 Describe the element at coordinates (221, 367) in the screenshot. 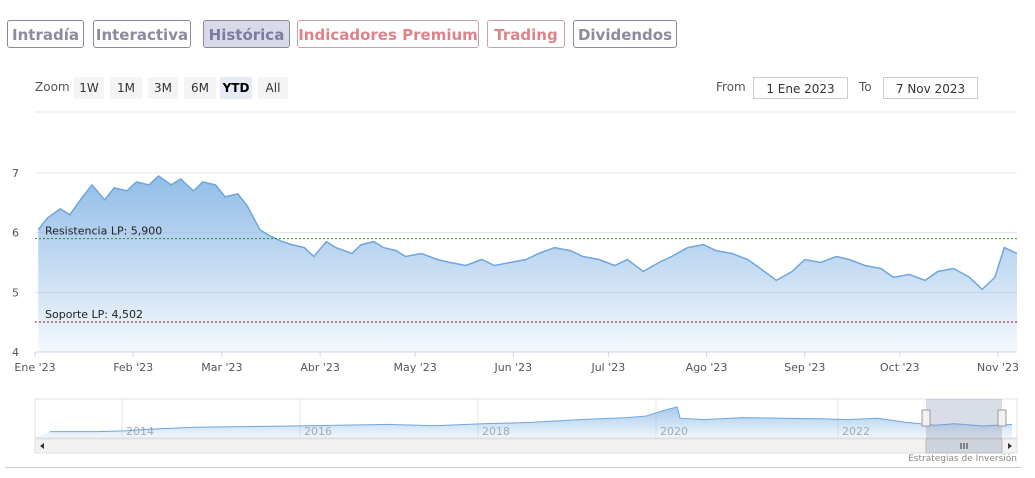

I see `x-tick-label: Mar '23` at that location.